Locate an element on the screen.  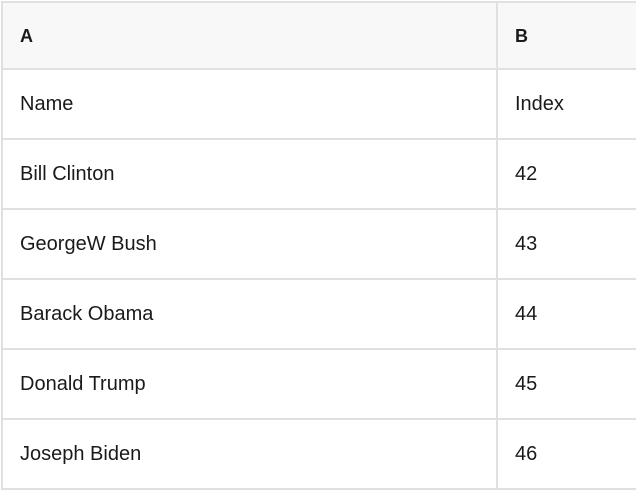
header-row: A B is located at coordinates (319, 36).